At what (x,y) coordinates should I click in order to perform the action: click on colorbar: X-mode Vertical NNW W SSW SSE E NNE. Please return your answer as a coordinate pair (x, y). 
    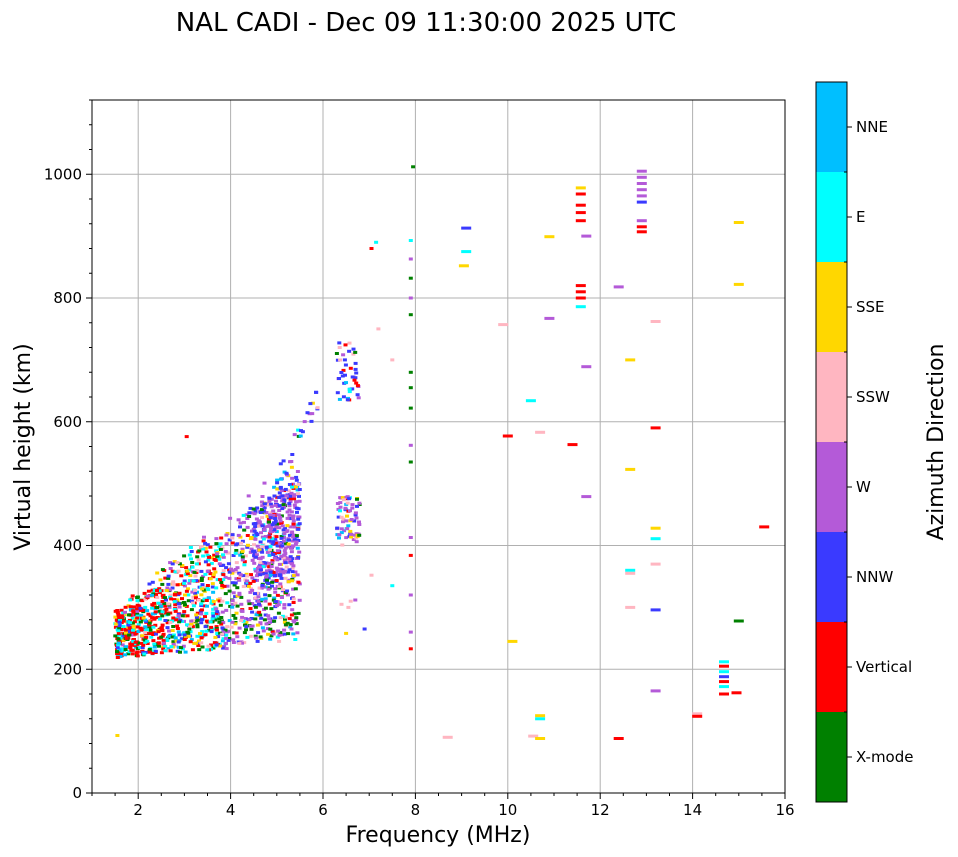
    Looking at the image, I should click on (864, 442).